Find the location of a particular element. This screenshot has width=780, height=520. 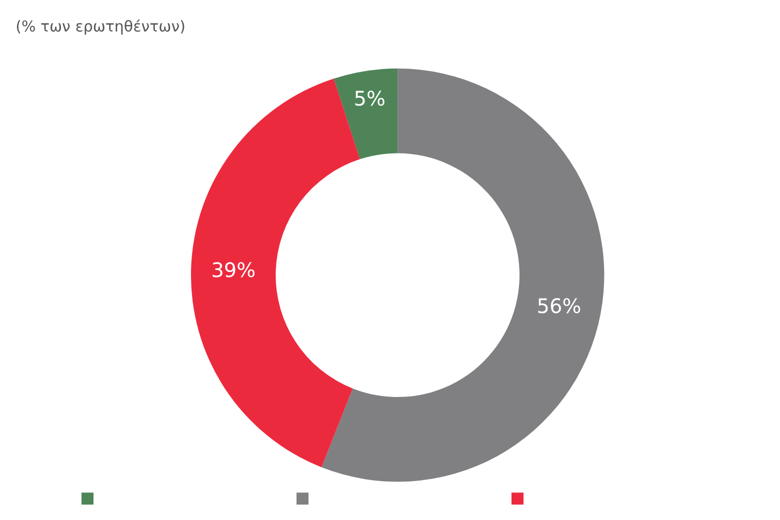

chart-title: (% των ερωτηθέντων) is located at coordinates (101, 26).